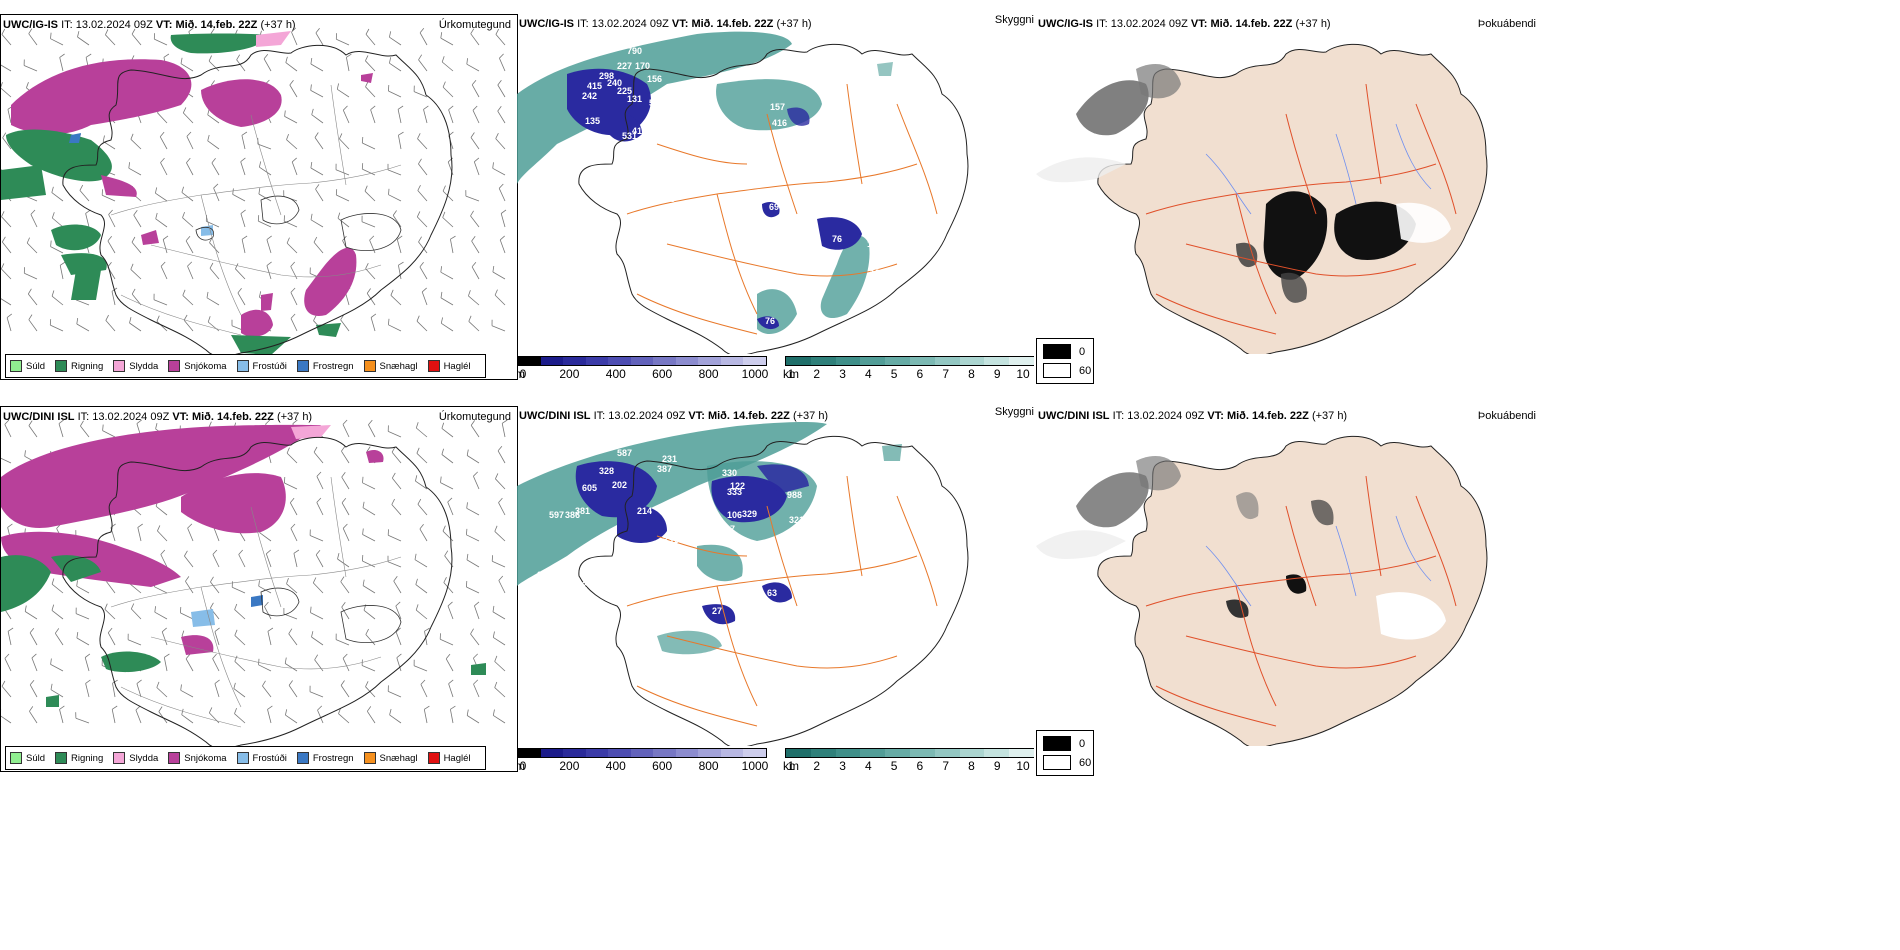 The width and height of the screenshot is (1900, 950). I want to click on ceiling-label: 52, so click(632, 191).